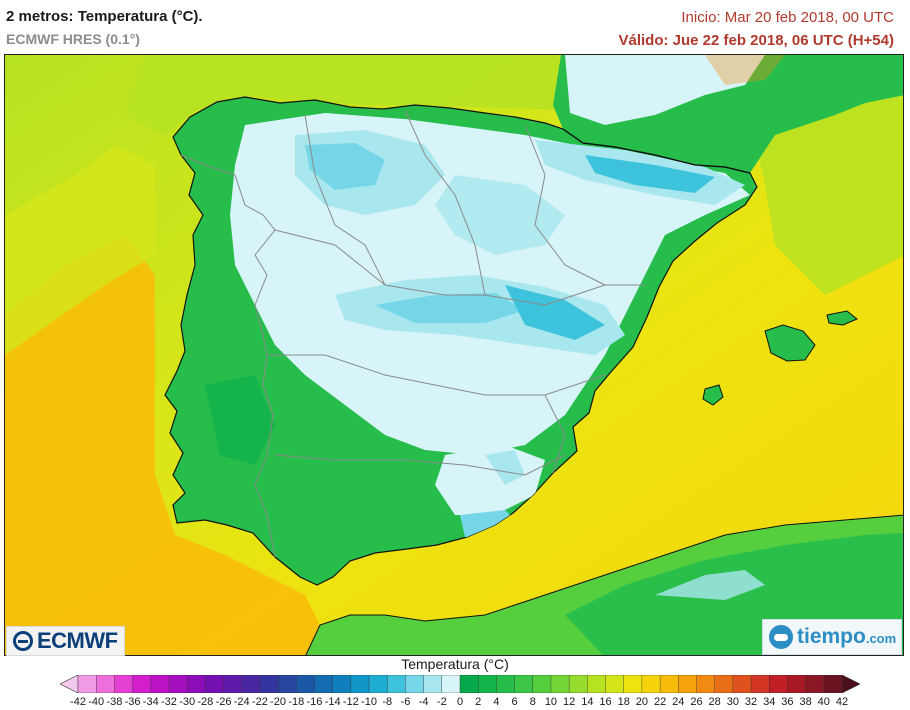 This screenshot has width=910, height=710. Describe the element at coordinates (478, 702) in the screenshot. I see `scale-label: 2` at that location.